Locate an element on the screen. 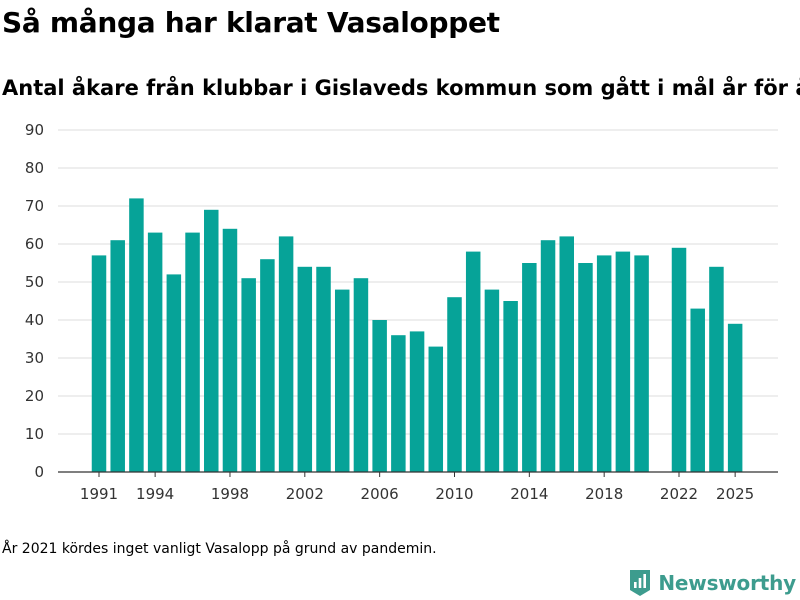  chart-title: Så många har klarat Vasaloppet is located at coordinates (251, 22).